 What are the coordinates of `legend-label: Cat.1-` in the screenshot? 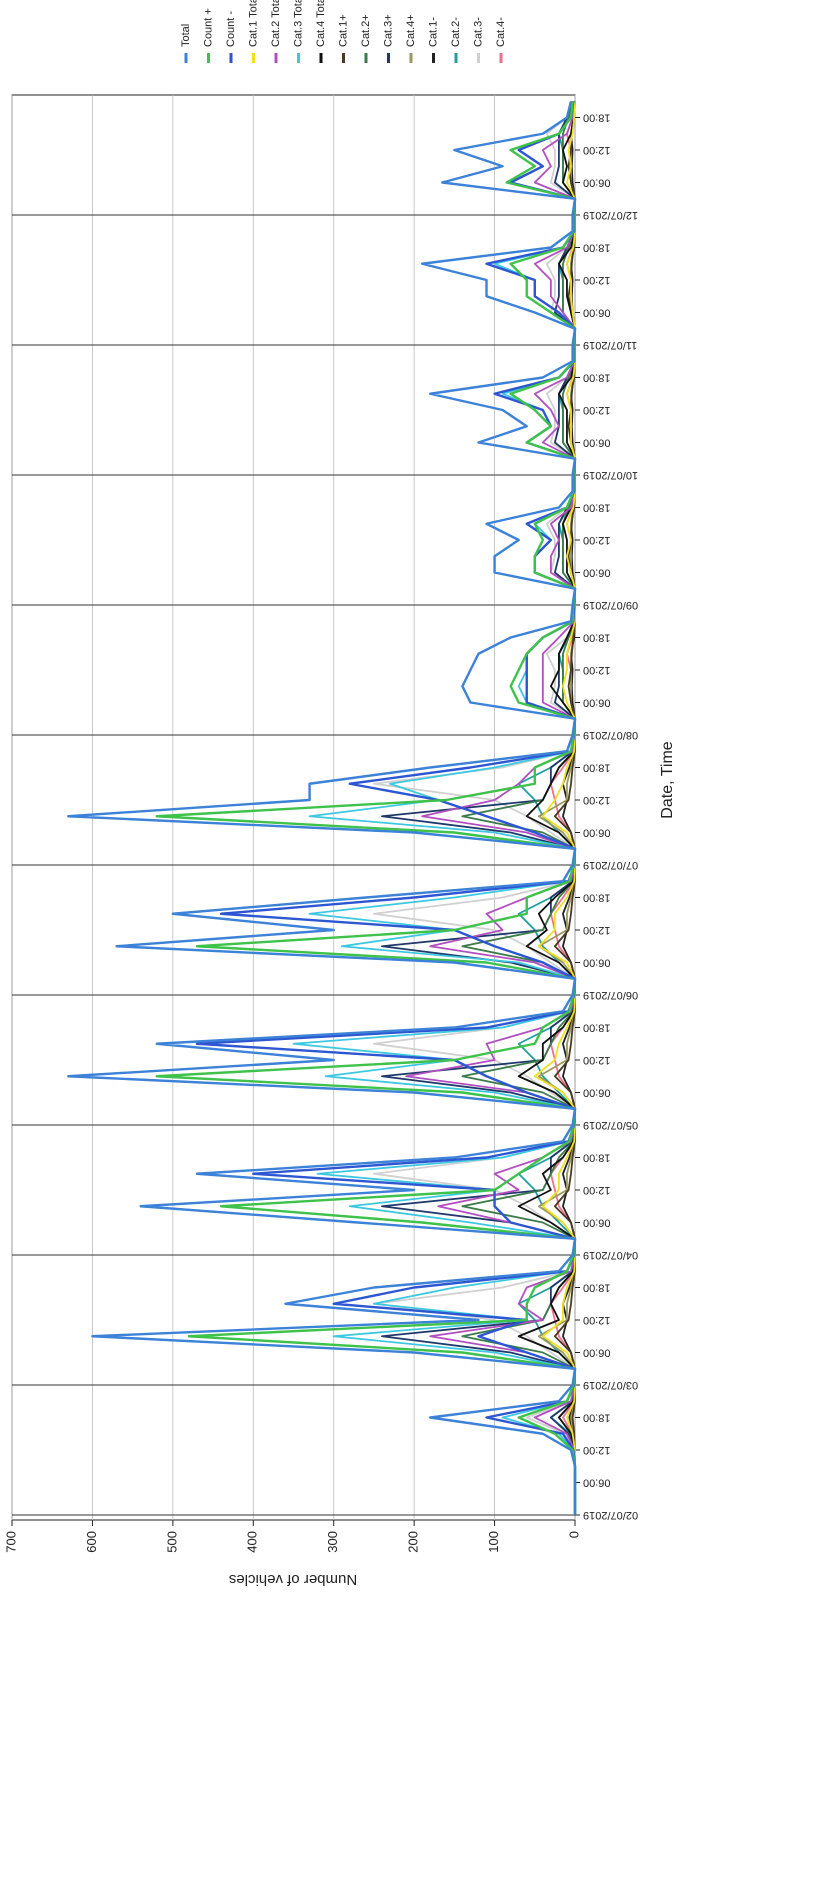 It's located at (433, 32).